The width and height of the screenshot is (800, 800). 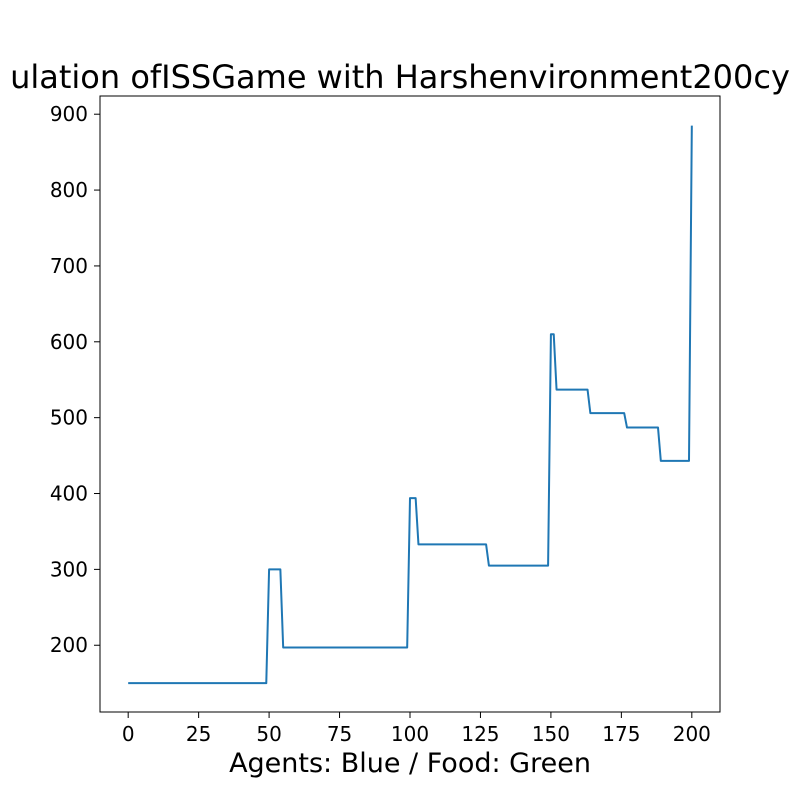 What do you see at coordinates (410, 763) in the screenshot?
I see `x-axis-label: Agents: Blue / Food: Green` at bounding box center [410, 763].